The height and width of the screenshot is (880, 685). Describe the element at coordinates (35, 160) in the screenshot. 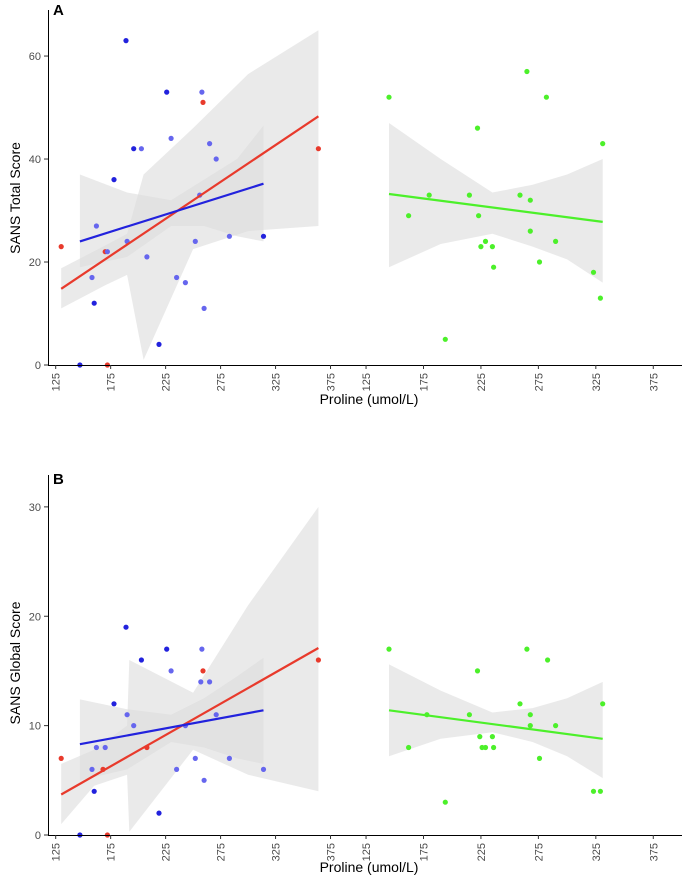

I see `panel-a-y-tick-label-40: 40` at that location.